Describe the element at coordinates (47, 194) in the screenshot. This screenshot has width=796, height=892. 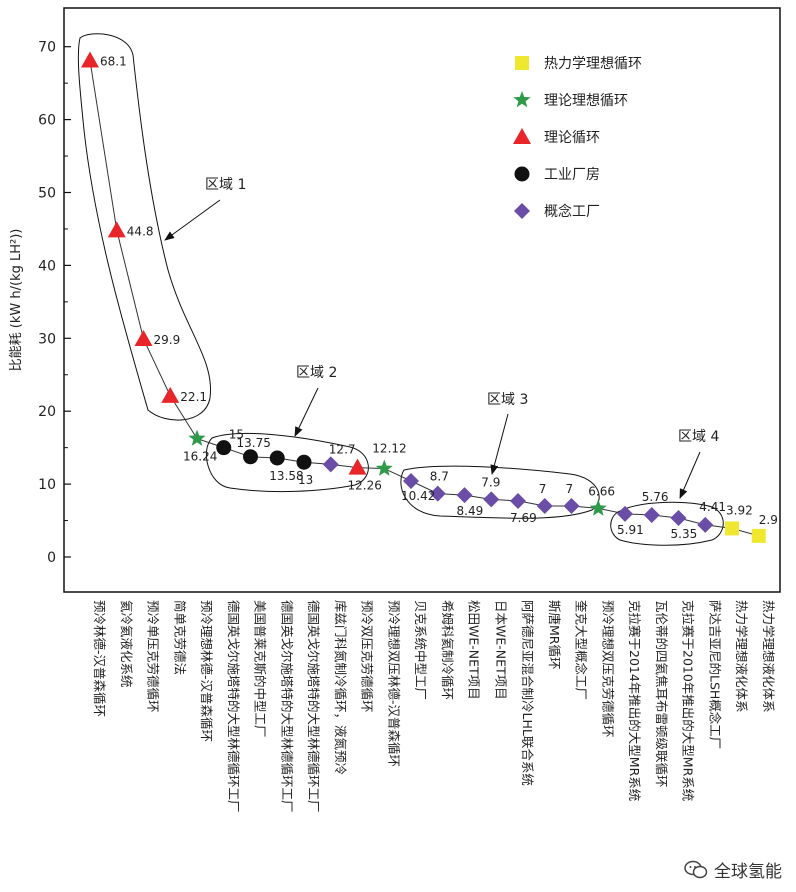
I see `y-tick-label: 50` at that location.